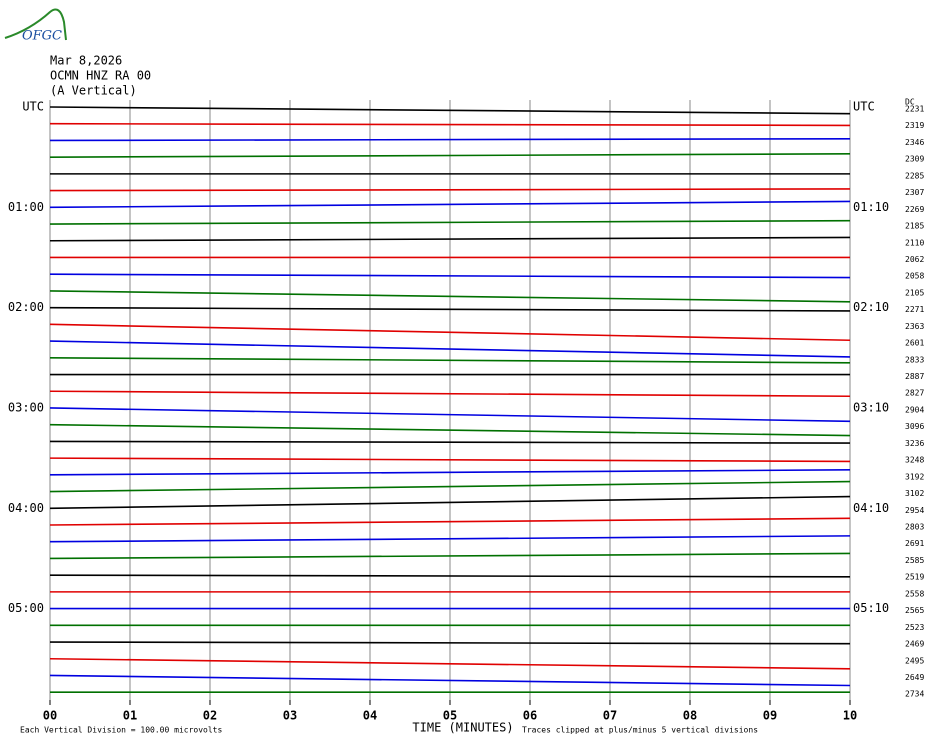  What do you see at coordinates (26, 307) in the screenshot?
I see `left-time-label: 02:00` at bounding box center [26, 307].